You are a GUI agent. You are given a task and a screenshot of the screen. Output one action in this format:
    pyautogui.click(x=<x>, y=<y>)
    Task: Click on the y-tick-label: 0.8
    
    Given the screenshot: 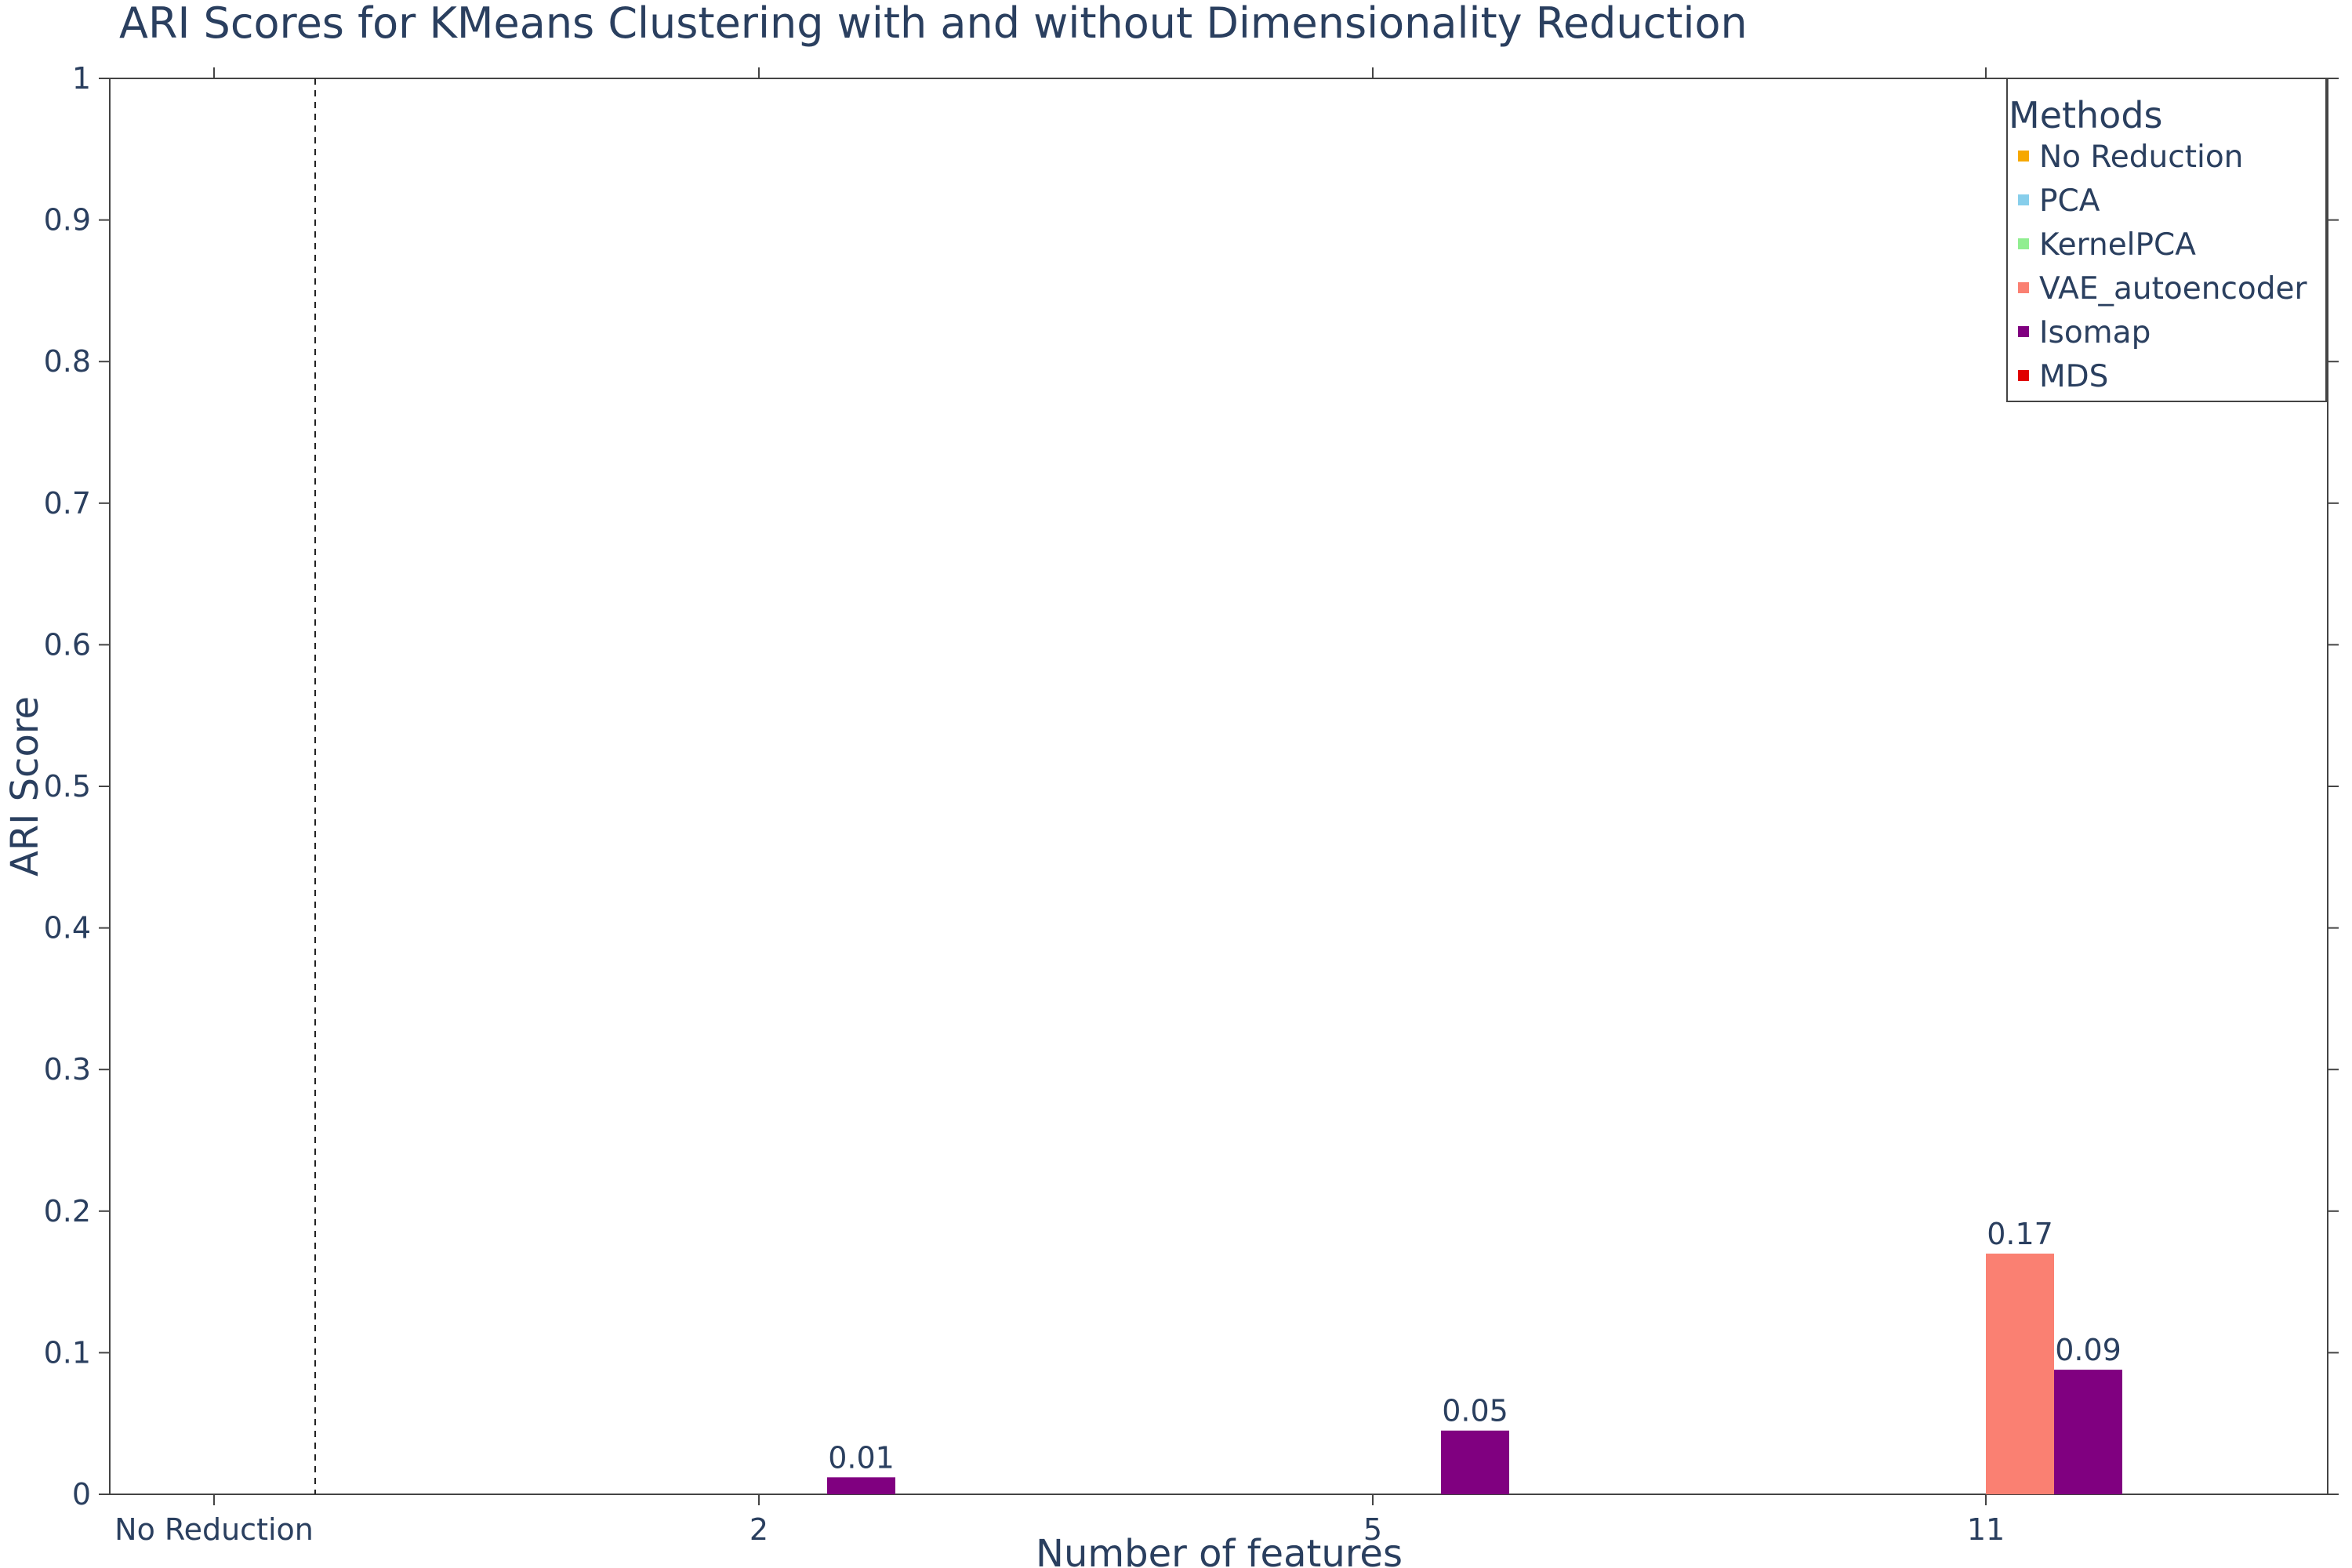 What is the action you would take?
    pyautogui.click(x=67, y=361)
    